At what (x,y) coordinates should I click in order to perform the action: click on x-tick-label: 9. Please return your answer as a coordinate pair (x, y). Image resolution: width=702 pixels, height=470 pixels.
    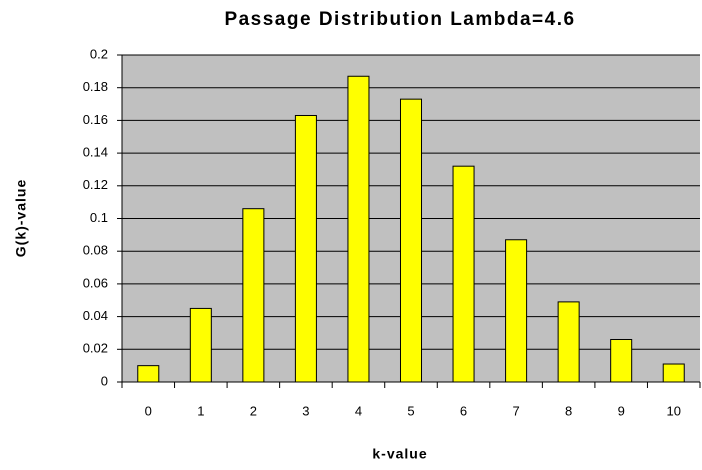
    Looking at the image, I should click on (621, 410).